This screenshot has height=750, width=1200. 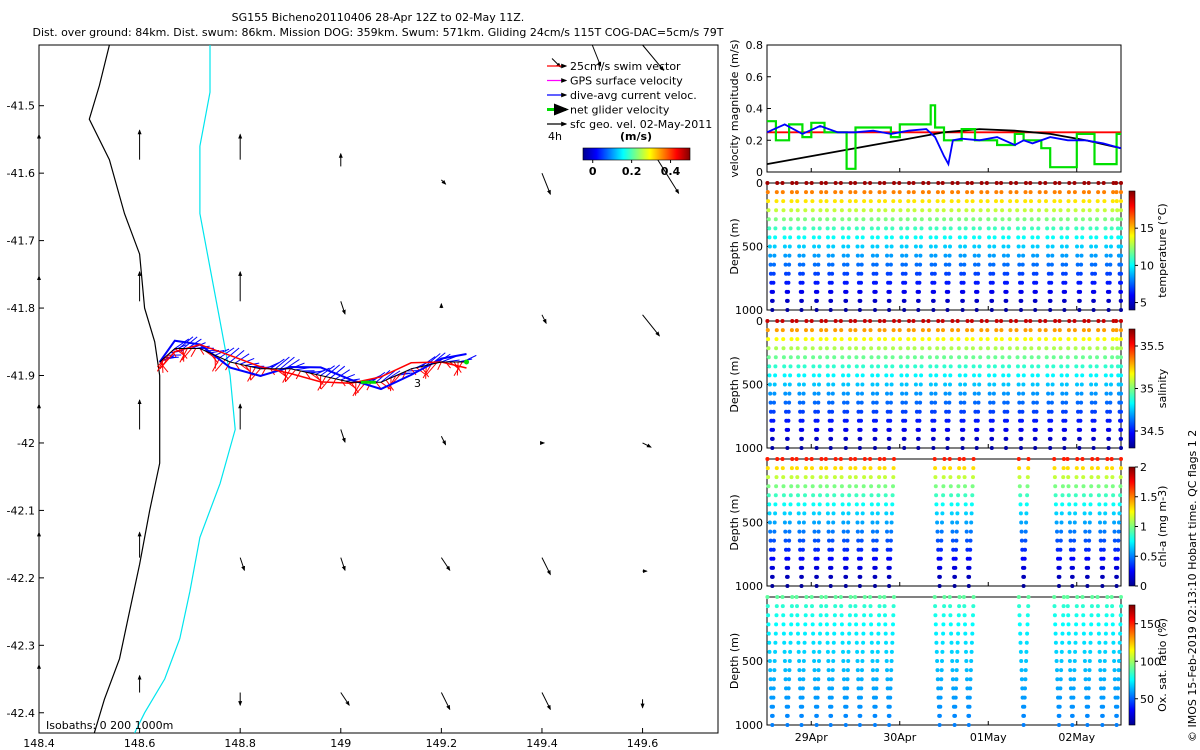 I want to click on current-vector, so click(x=277, y=364).